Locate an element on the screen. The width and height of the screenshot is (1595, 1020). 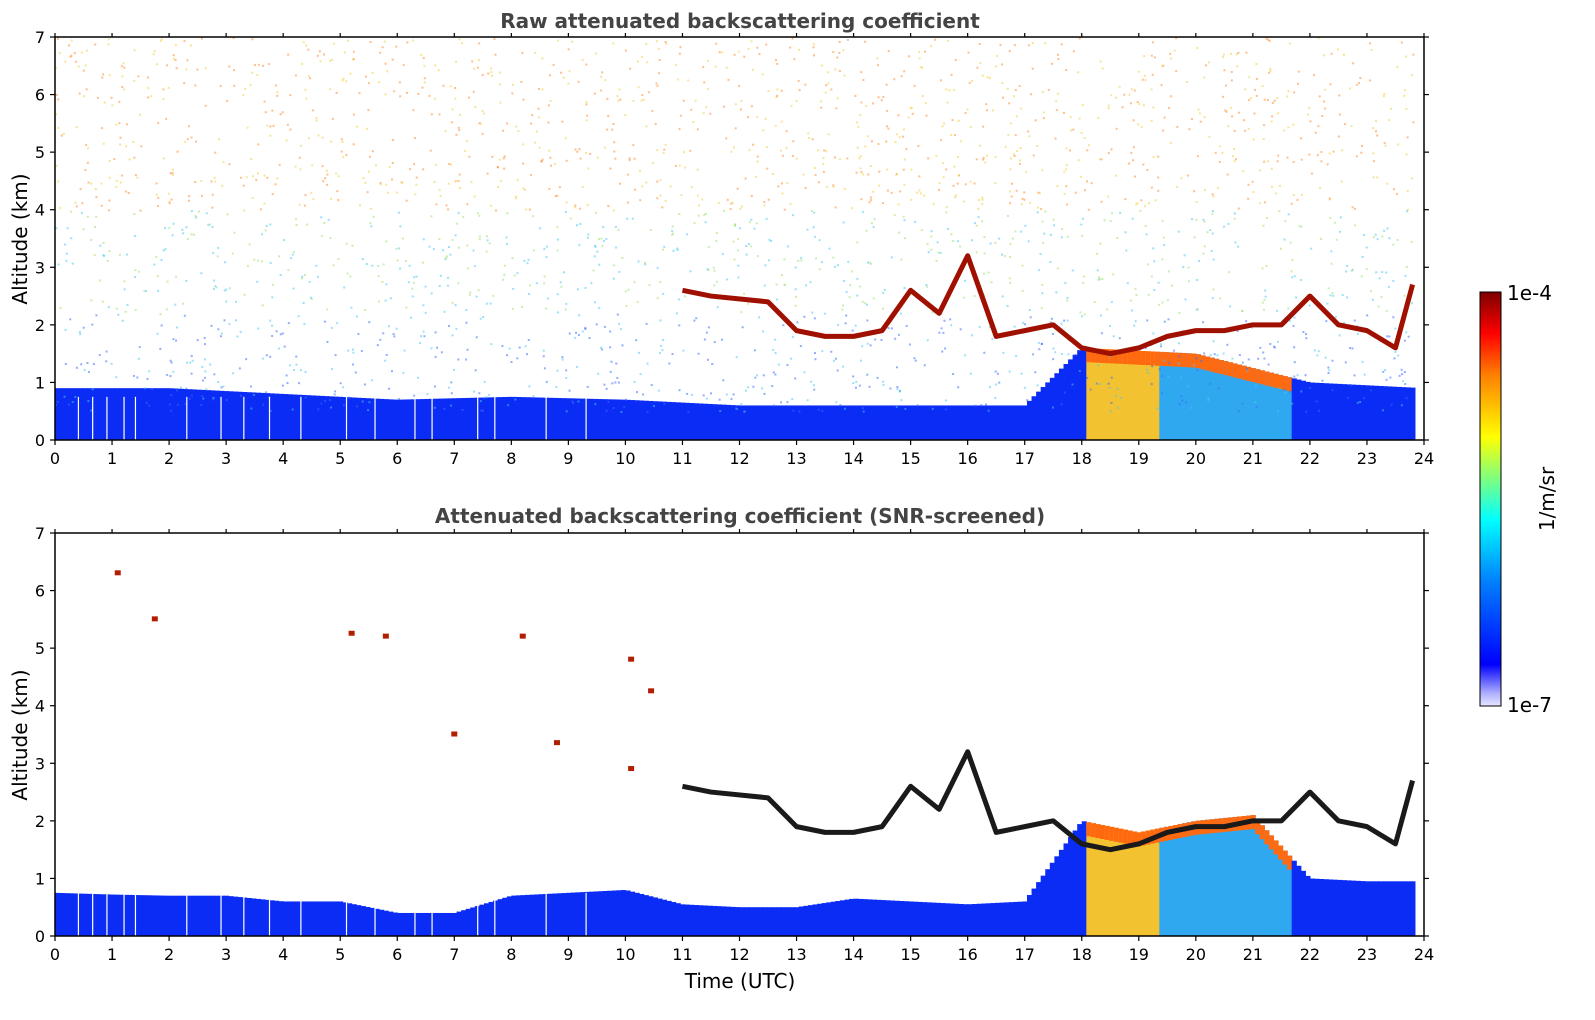
x-tick-label: 18 is located at coordinates (1082, 954).